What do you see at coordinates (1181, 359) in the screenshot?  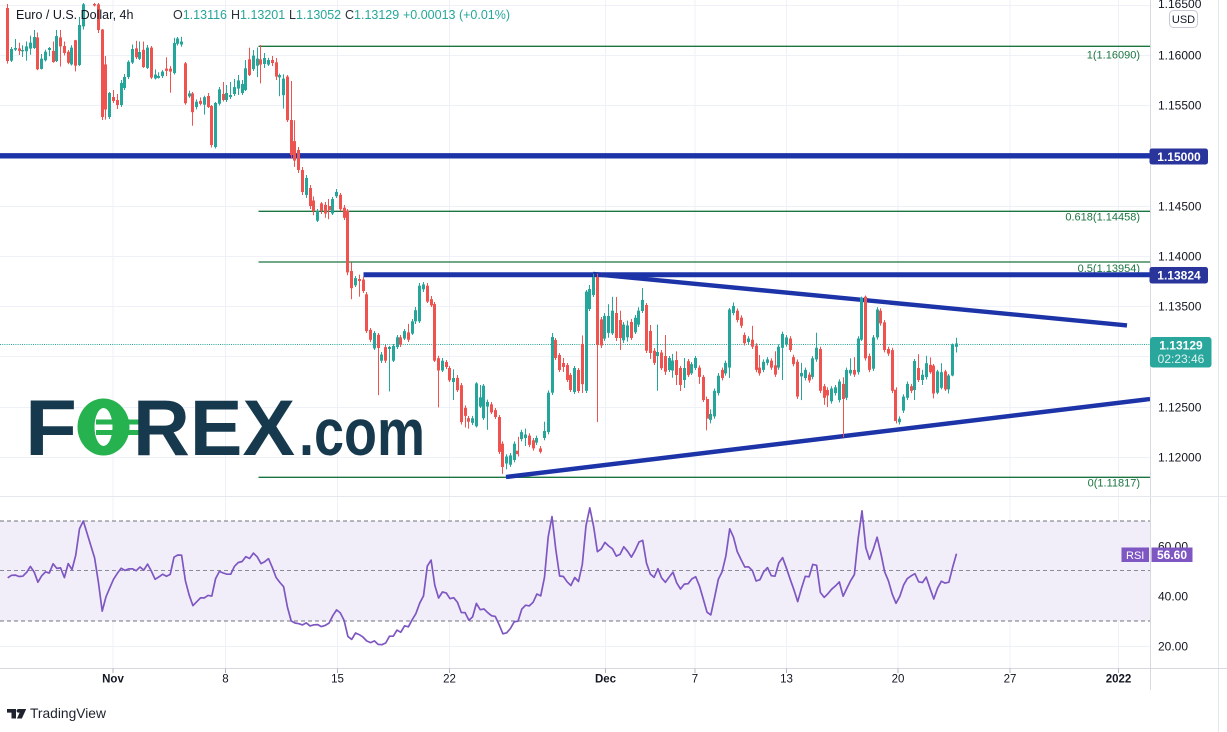 I see `svg-text: 02:23:46` at bounding box center [1181, 359].